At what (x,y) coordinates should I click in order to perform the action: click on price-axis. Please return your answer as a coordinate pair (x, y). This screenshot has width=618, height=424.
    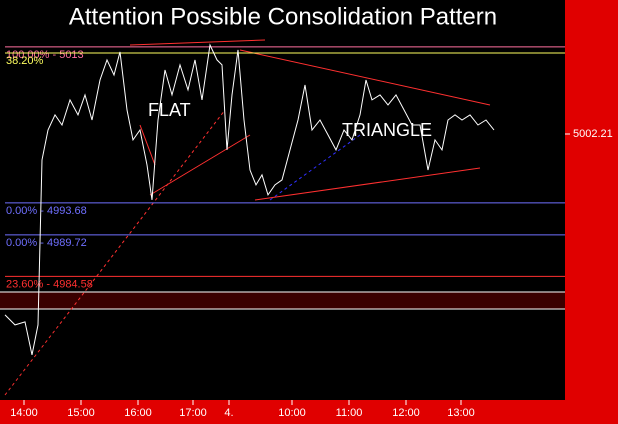
    Looking at the image, I should click on (591, 200).